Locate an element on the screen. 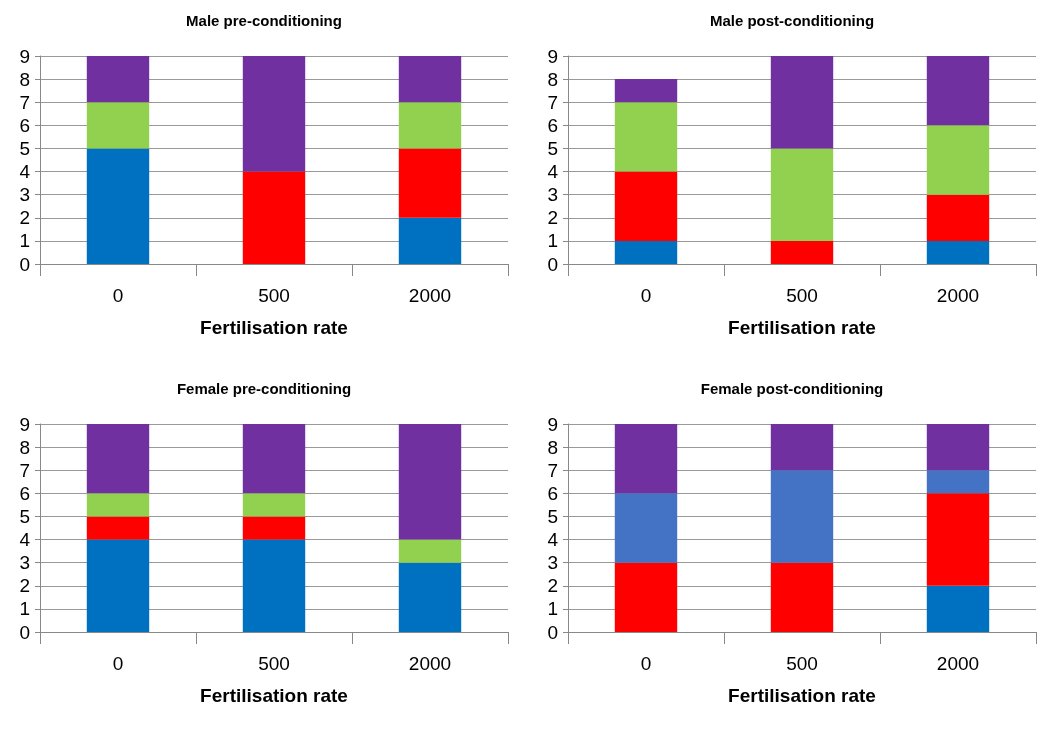 The width and height of the screenshot is (1056, 736). chart-title: Female pre-conditioning is located at coordinates (264, 388).